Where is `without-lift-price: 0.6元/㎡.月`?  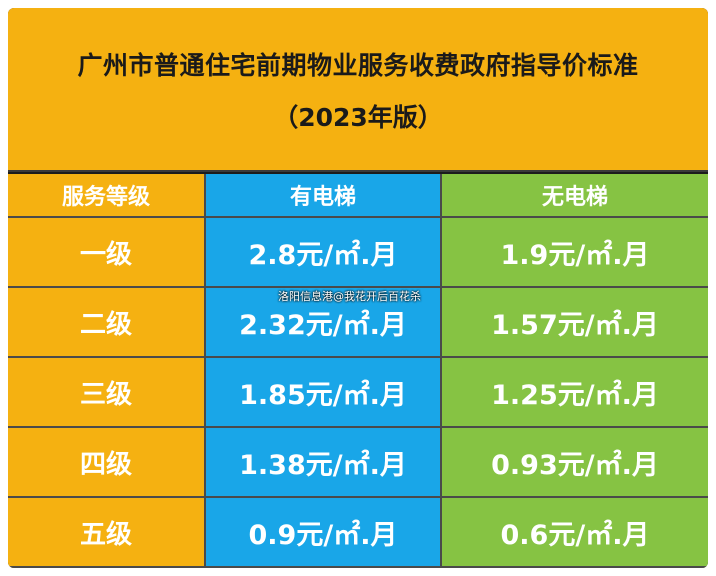
without-lift-price: 0.6元/㎡.月 is located at coordinates (575, 533).